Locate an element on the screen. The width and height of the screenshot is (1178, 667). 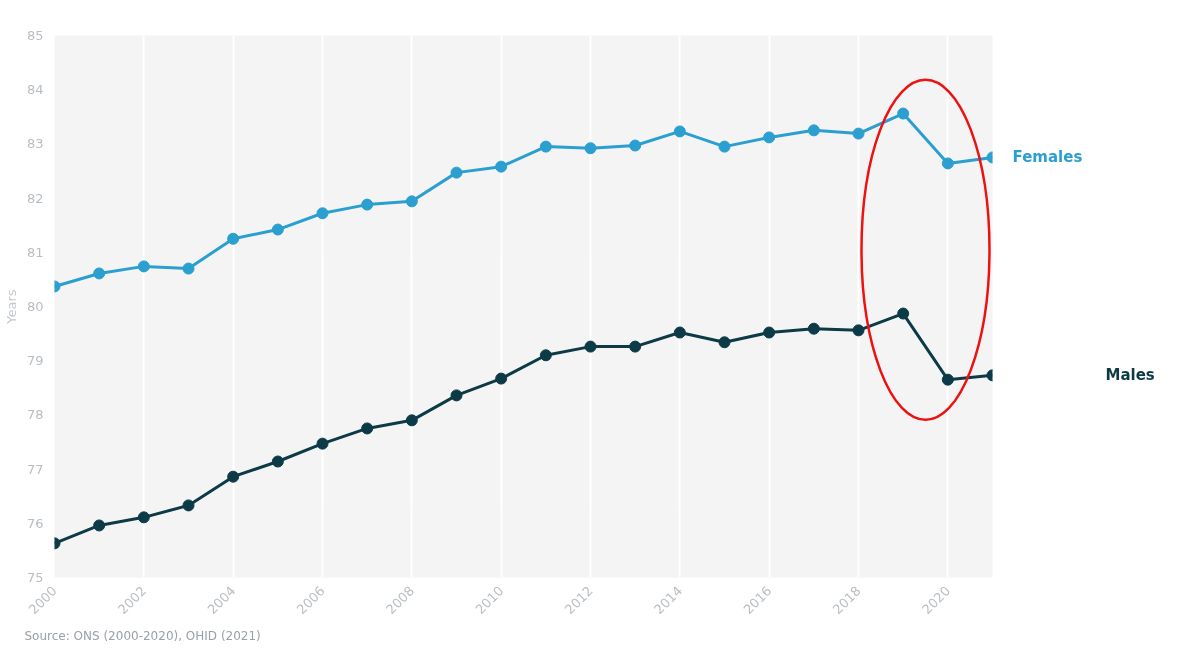
y-tick-label: 85 is located at coordinates (35, 35).